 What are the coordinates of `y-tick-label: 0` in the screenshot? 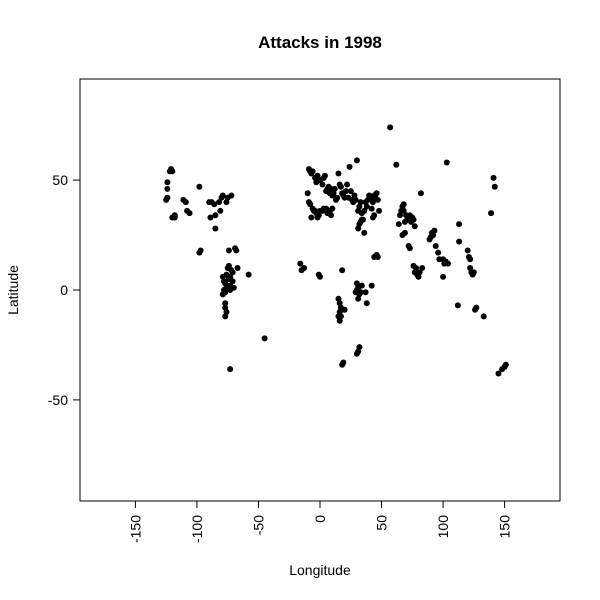 It's located at (64, 290).